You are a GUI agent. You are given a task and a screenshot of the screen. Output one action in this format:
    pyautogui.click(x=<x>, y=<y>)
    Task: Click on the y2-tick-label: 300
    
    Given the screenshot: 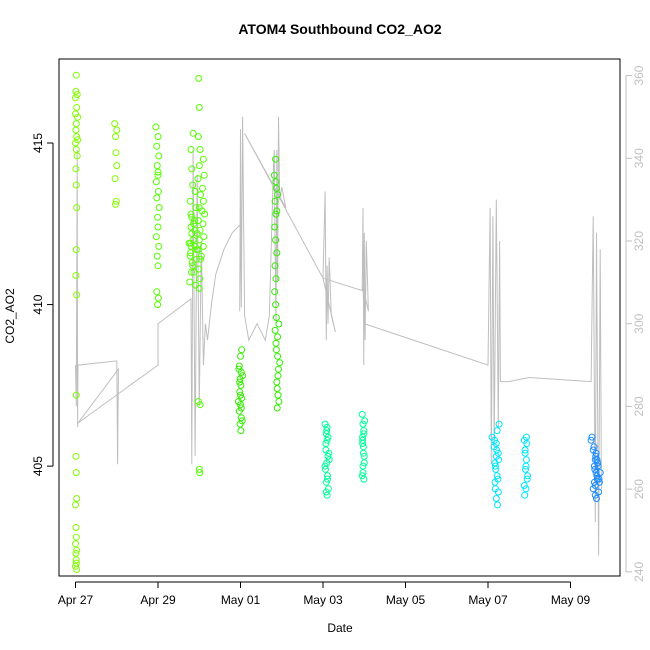 What is the action you would take?
    pyautogui.click(x=639, y=323)
    